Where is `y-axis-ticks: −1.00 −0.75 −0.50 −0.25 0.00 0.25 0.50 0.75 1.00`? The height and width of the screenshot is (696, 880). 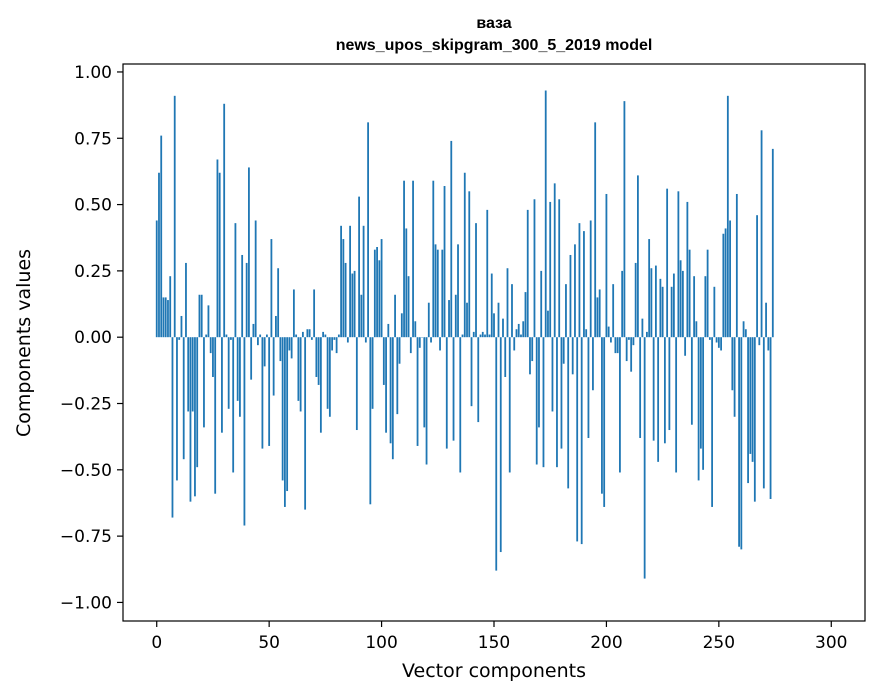 y-axis-ticks: −1.00 −0.75 −0.50 −0.25 0.00 0.25 0.50 0.75 1.00 is located at coordinates (91, 338).